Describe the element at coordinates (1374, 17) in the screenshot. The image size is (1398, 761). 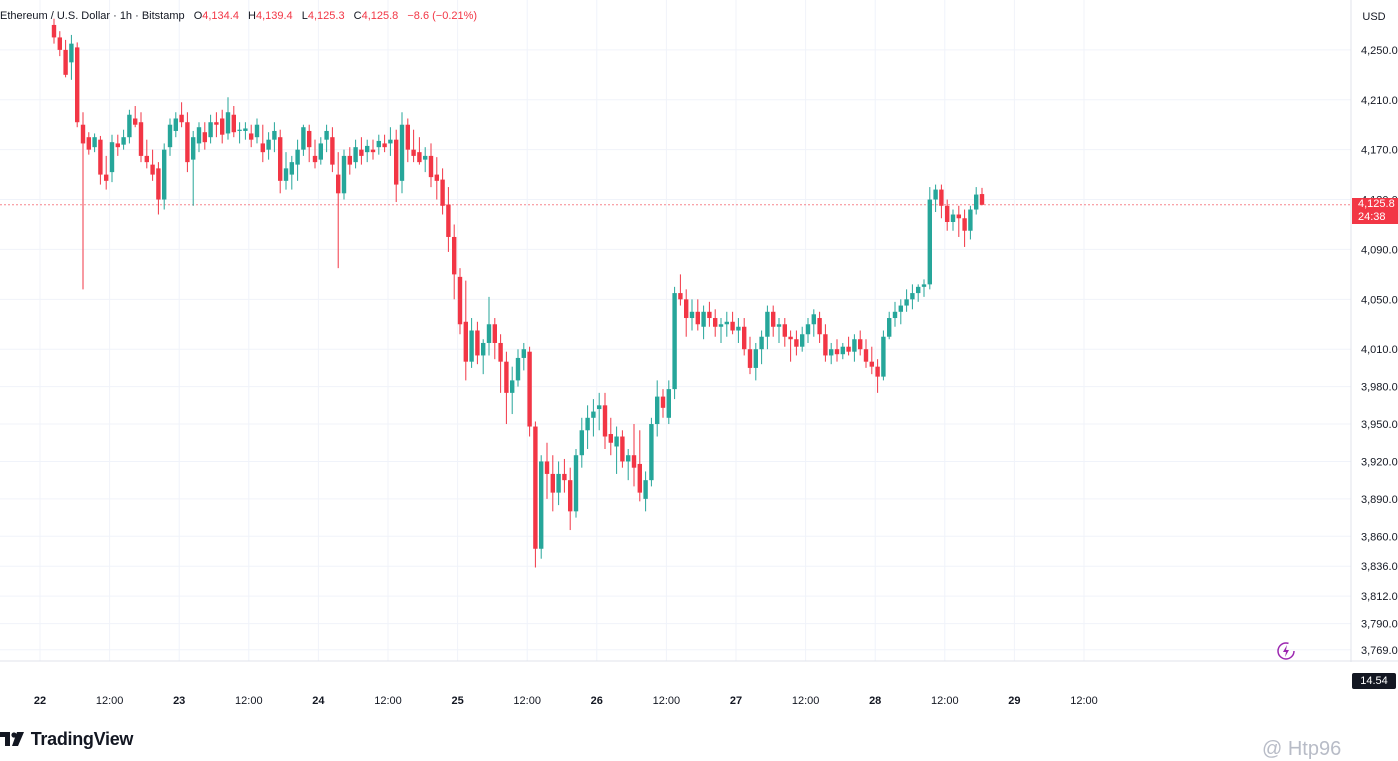
I see `currency-button: USD` at that location.